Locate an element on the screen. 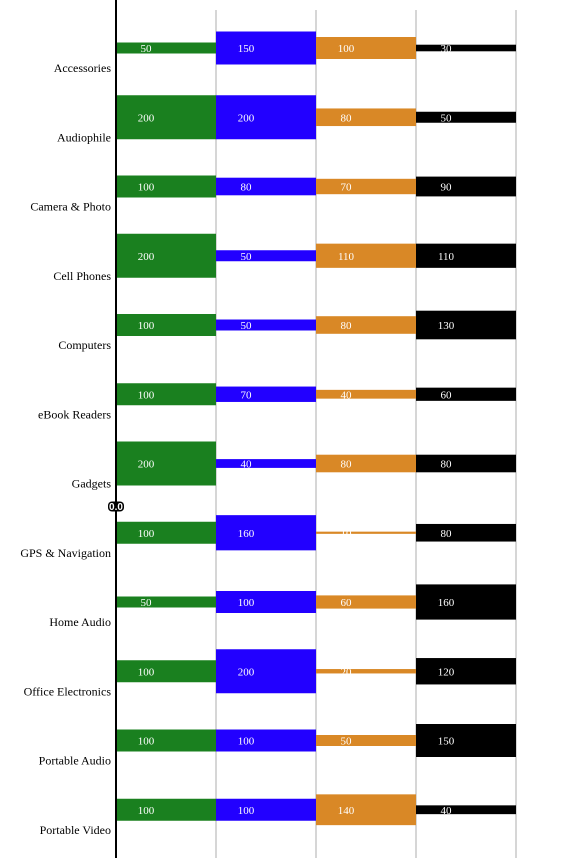  bar-value-label: 90 is located at coordinates (447, 188).